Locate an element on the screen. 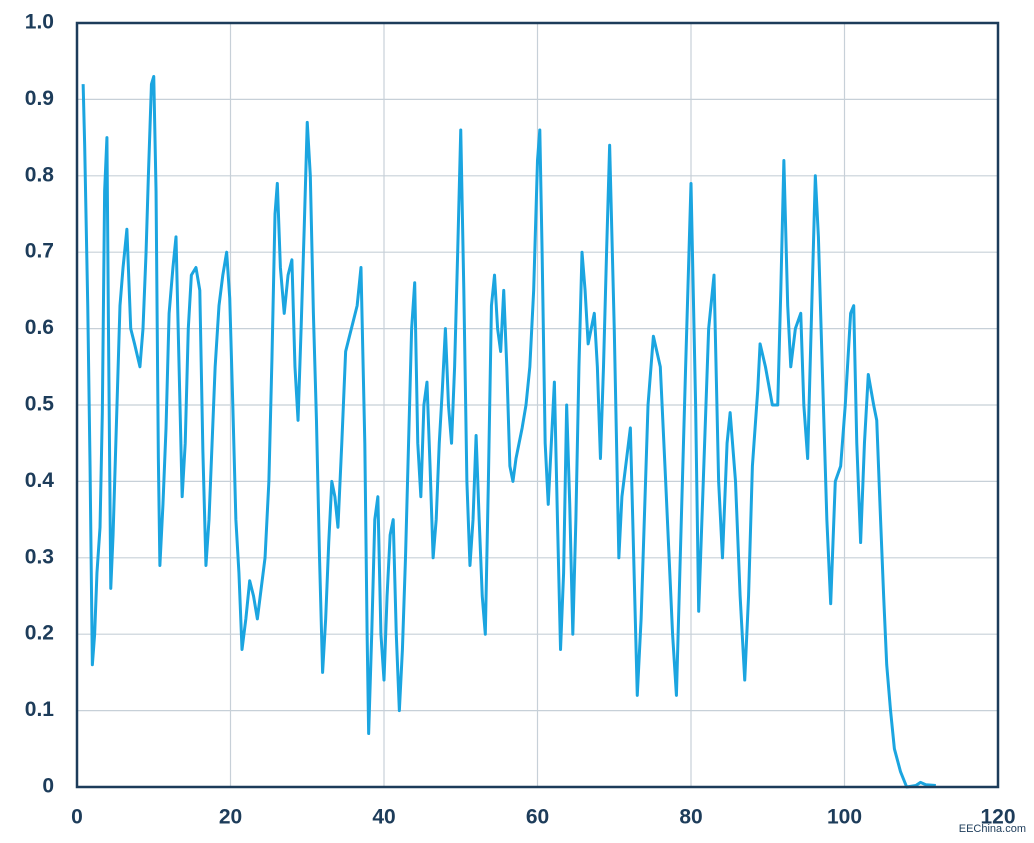  y-tick-label: 0.7 is located at coordinates (39, 251).